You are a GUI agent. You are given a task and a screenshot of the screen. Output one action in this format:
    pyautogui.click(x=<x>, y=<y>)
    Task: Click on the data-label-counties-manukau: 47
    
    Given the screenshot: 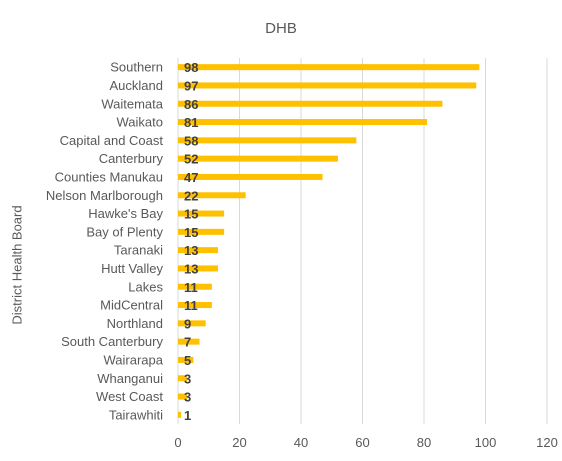 What is the action you would take?
    pyautogui.click(x=191, y=177)
    